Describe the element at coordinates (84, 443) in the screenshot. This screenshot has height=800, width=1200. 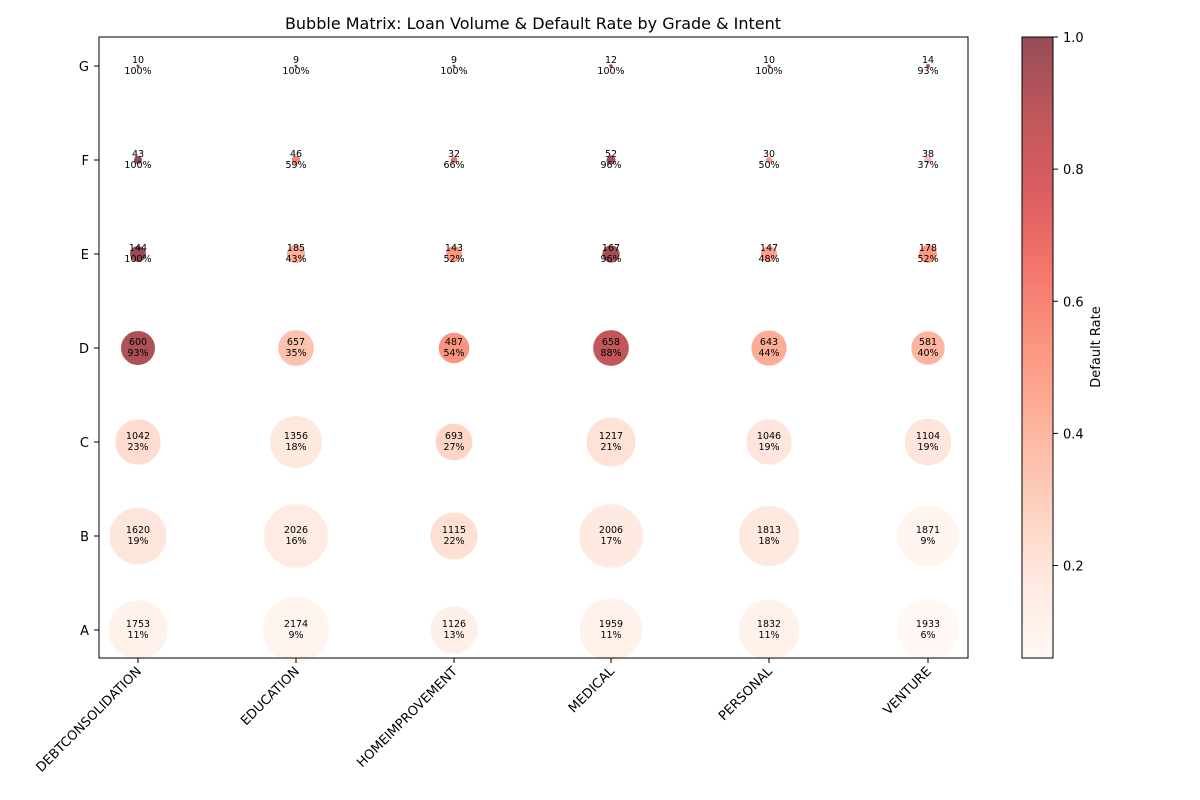
I see `y-tick-label: C` at that location.